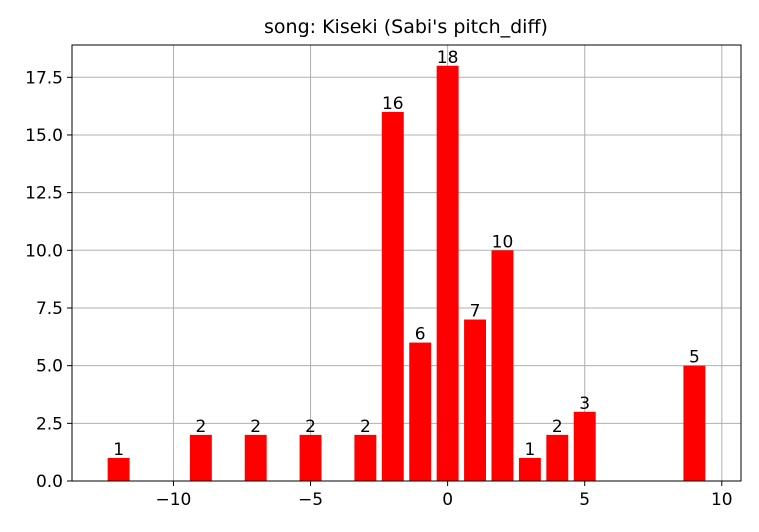 The image size is (759, 532). Describe the element at coordinates (503, 242) in the screenshot. I see `bar-value-label: 10` at that location.